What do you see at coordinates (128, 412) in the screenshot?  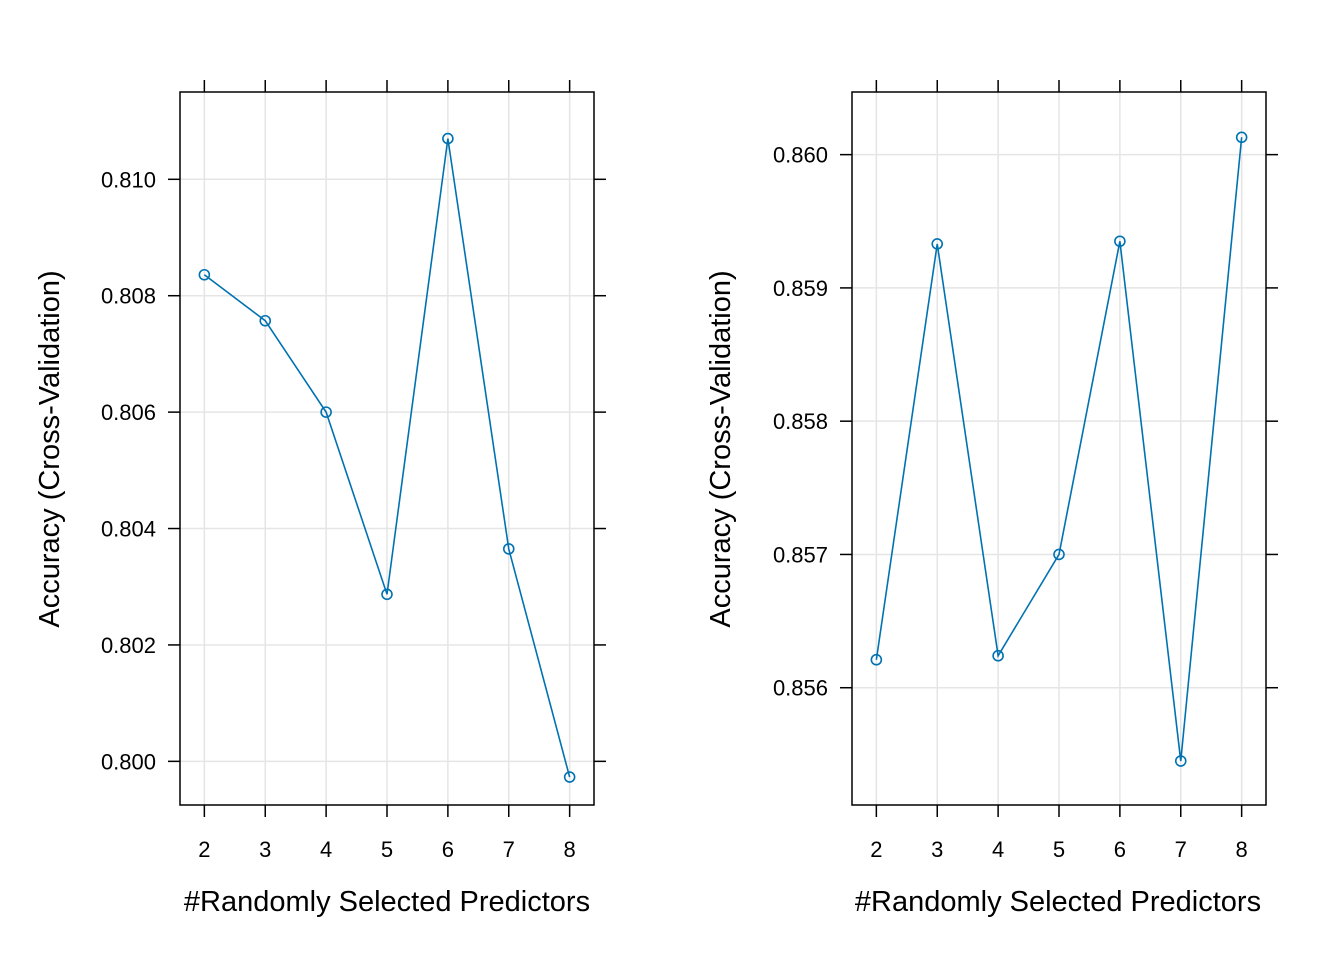 I see `y-tick-label: 0.806` at bounding box center [128, 412].